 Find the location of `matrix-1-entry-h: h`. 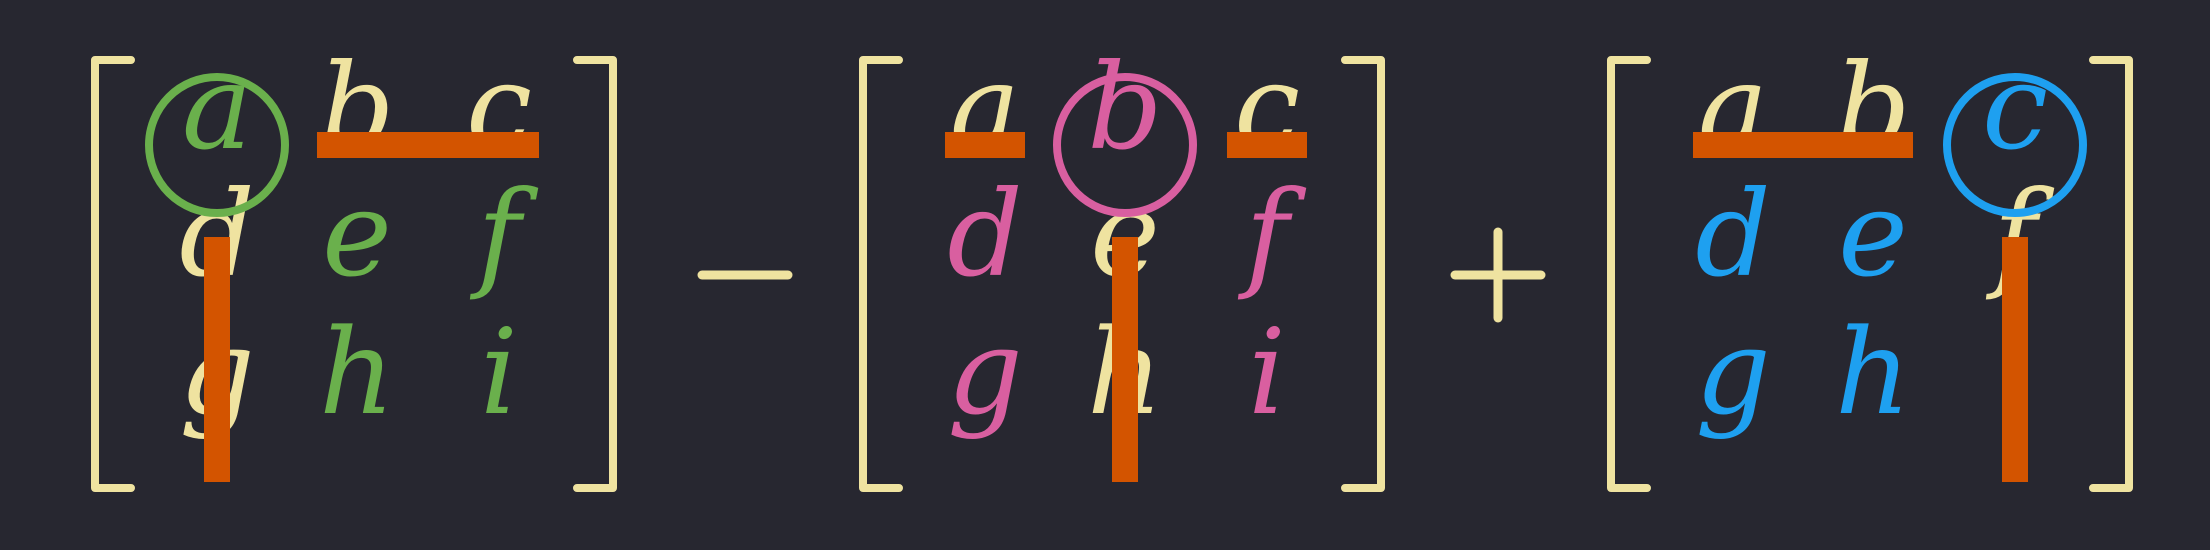

matrix-1-entry-h: h is located at coordinates (357, 372).